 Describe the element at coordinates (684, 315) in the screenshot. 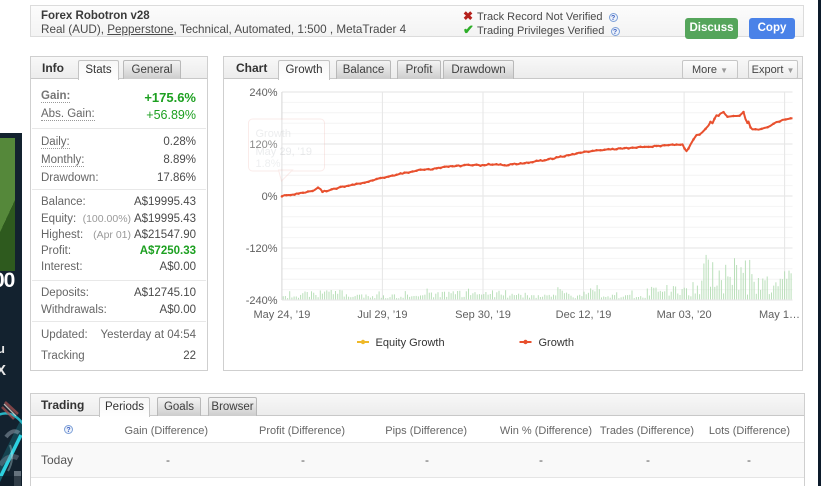

I see `svg-text: Mar 03, ’20` at that location.